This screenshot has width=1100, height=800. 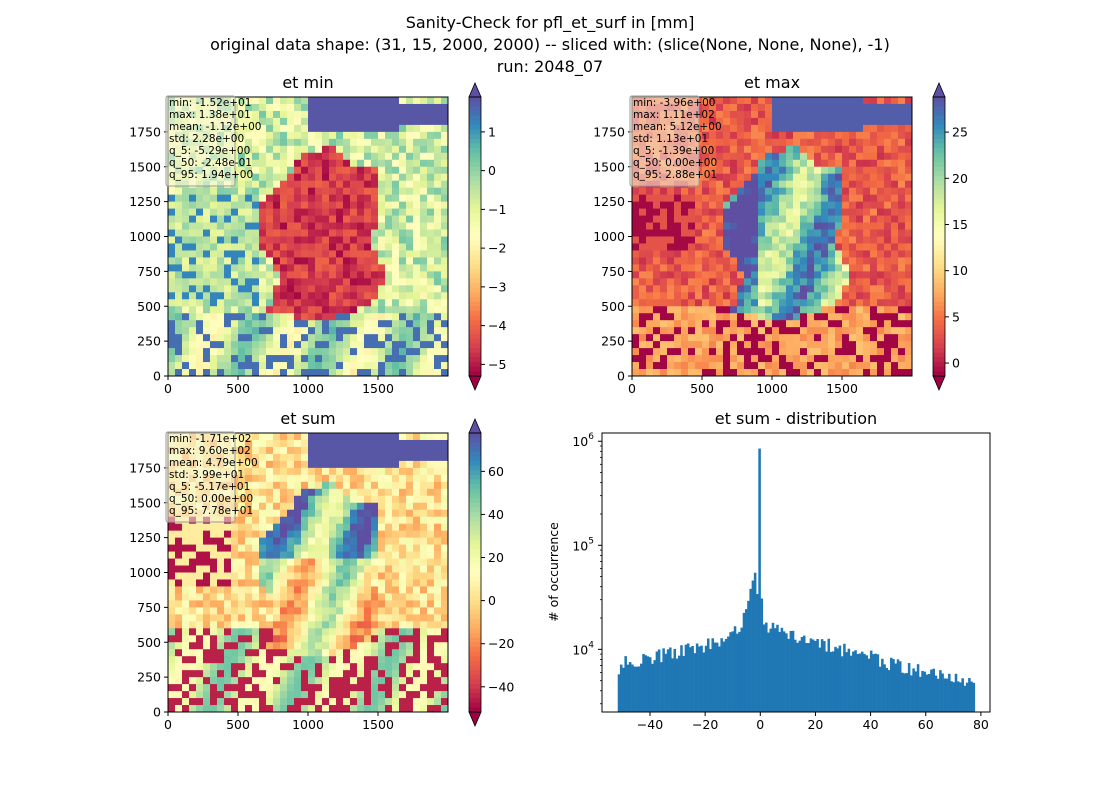 I want to click on colorbar-tick-label: −5, so click(x=497, y=364).